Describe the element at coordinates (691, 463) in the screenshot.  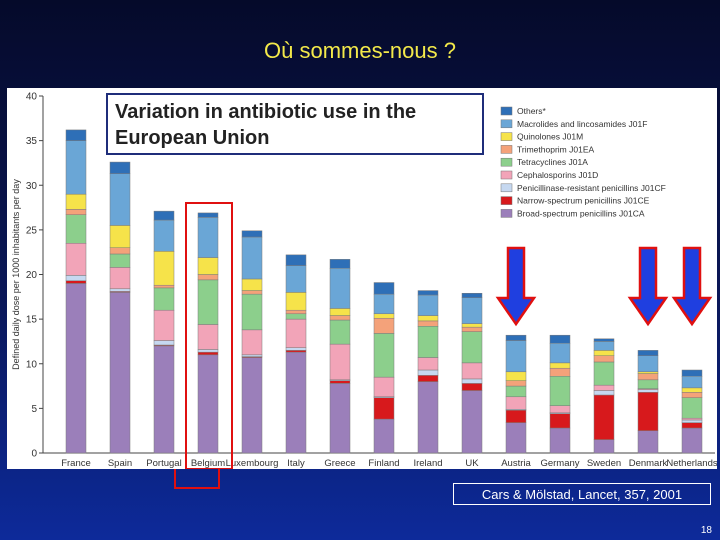
I see `x-tick-label: Netherlands` at that location.